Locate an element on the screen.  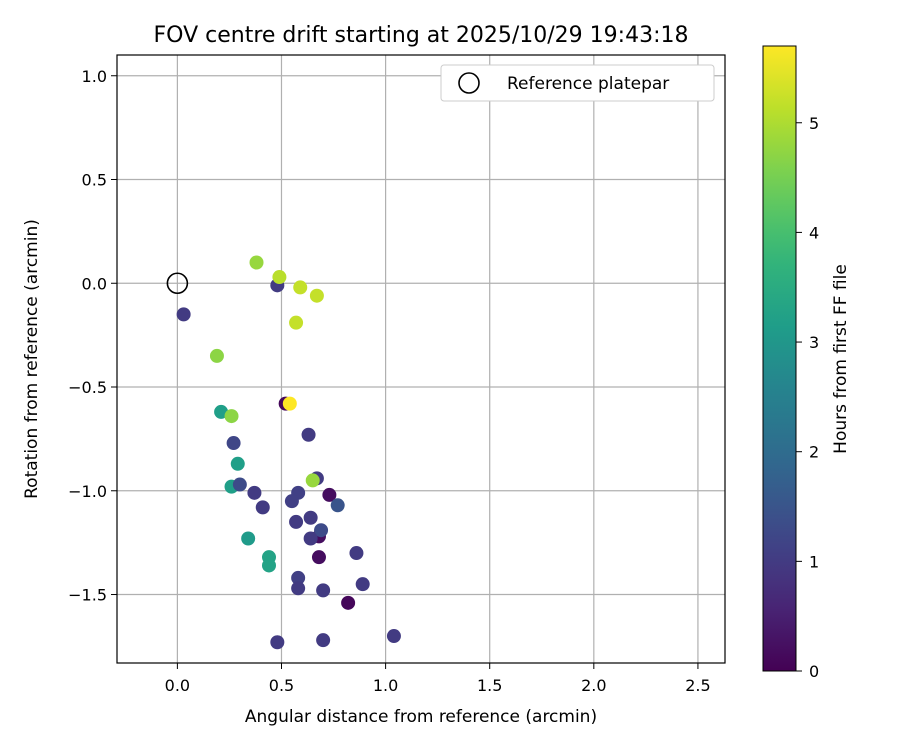
y-tick-label: −0.5 is located at coordinates (87, 387).